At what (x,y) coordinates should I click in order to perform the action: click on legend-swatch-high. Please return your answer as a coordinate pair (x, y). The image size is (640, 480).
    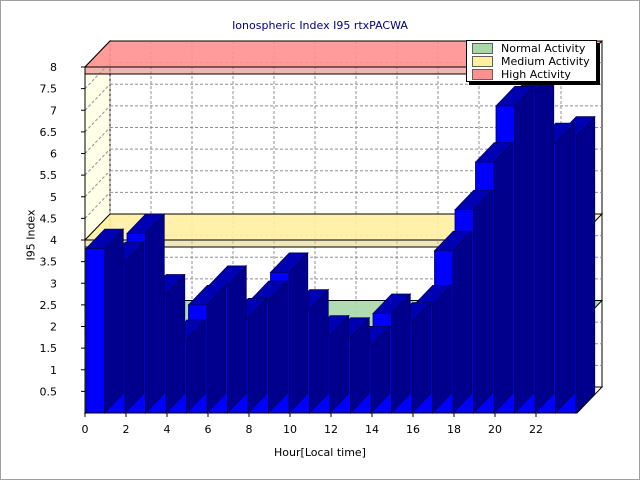
    Looking at the image, I should click on (482, 74).